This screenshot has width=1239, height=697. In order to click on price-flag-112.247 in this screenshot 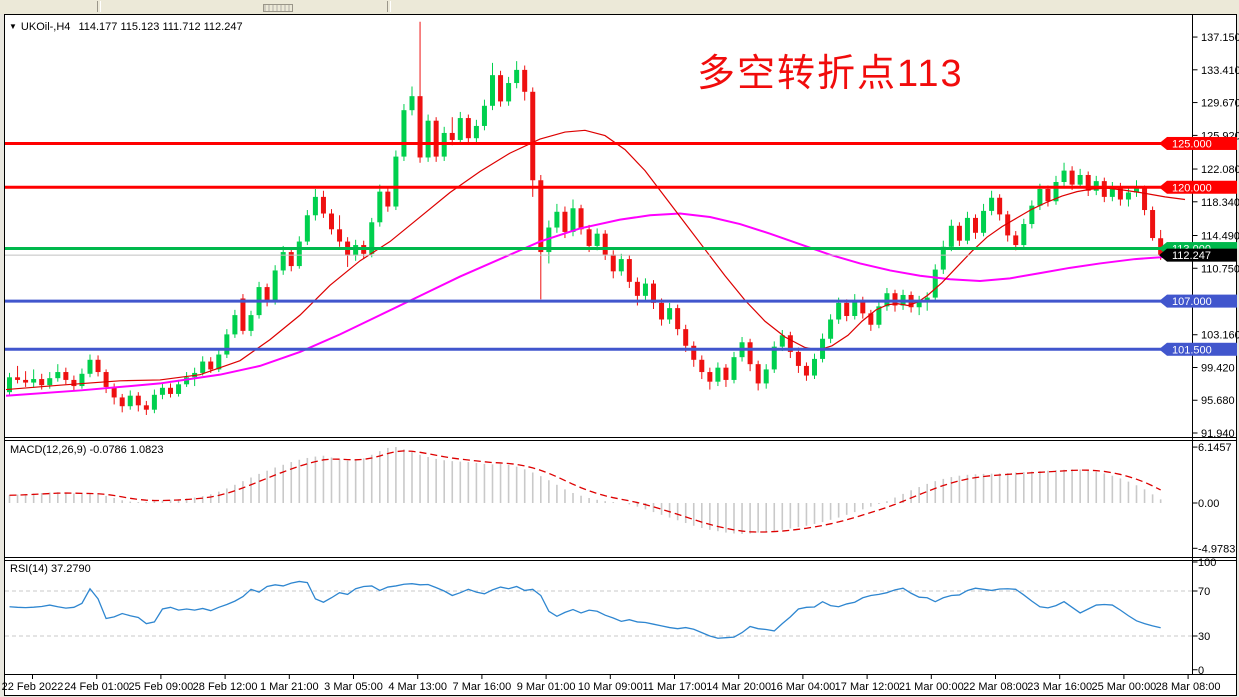, I will do `click(1202, 255)`.